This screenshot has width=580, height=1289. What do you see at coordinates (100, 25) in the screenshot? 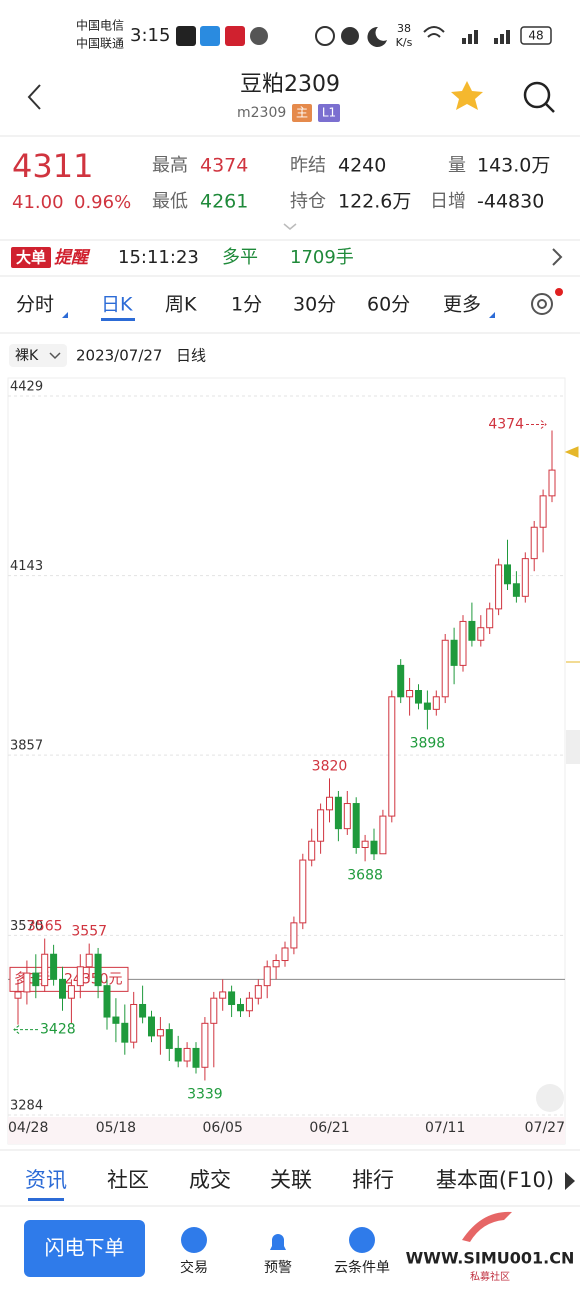
I see `carrier: 中国电信` at bounding box center [100, 25].